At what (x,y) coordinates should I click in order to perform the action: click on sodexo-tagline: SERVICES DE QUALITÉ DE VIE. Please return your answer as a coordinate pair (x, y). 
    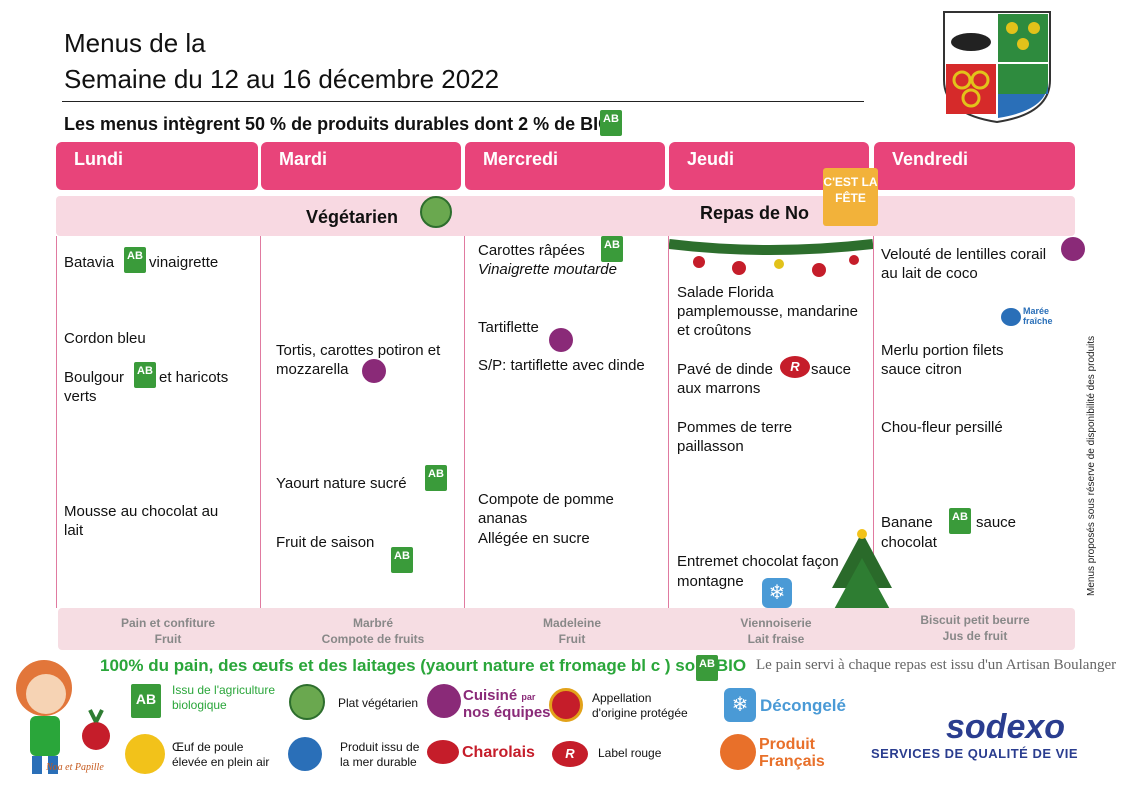
    Looking at the image, I should click on (975, 753).